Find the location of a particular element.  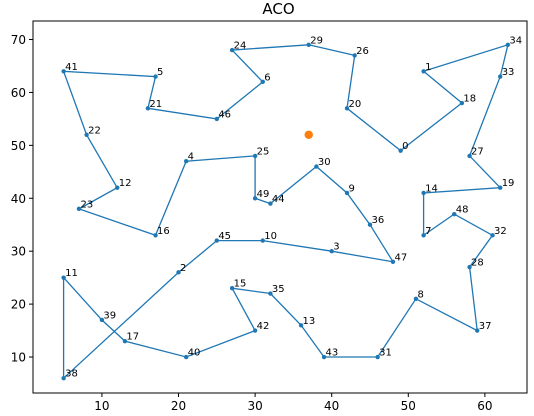

depot-point is located at coordinates (308, 134).